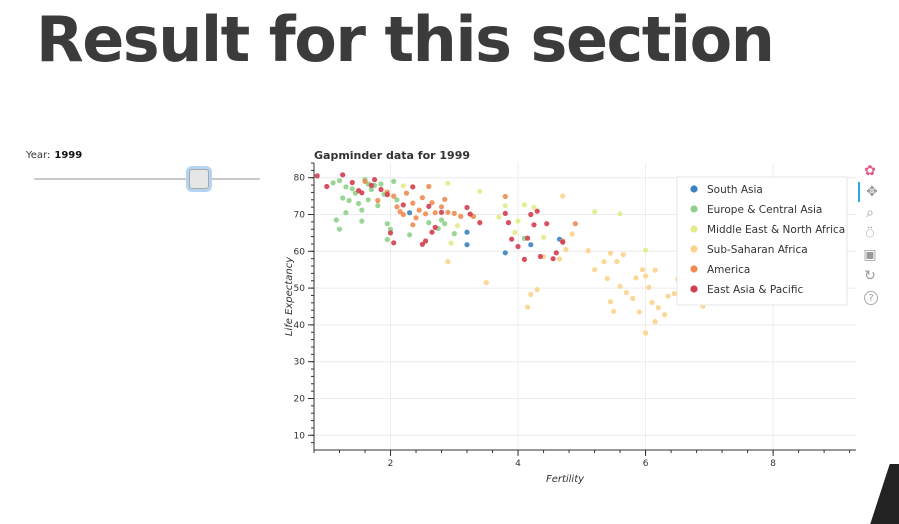 The image size is (899, 524). I want to click on y-tick-label: 40, so click(300, 326).